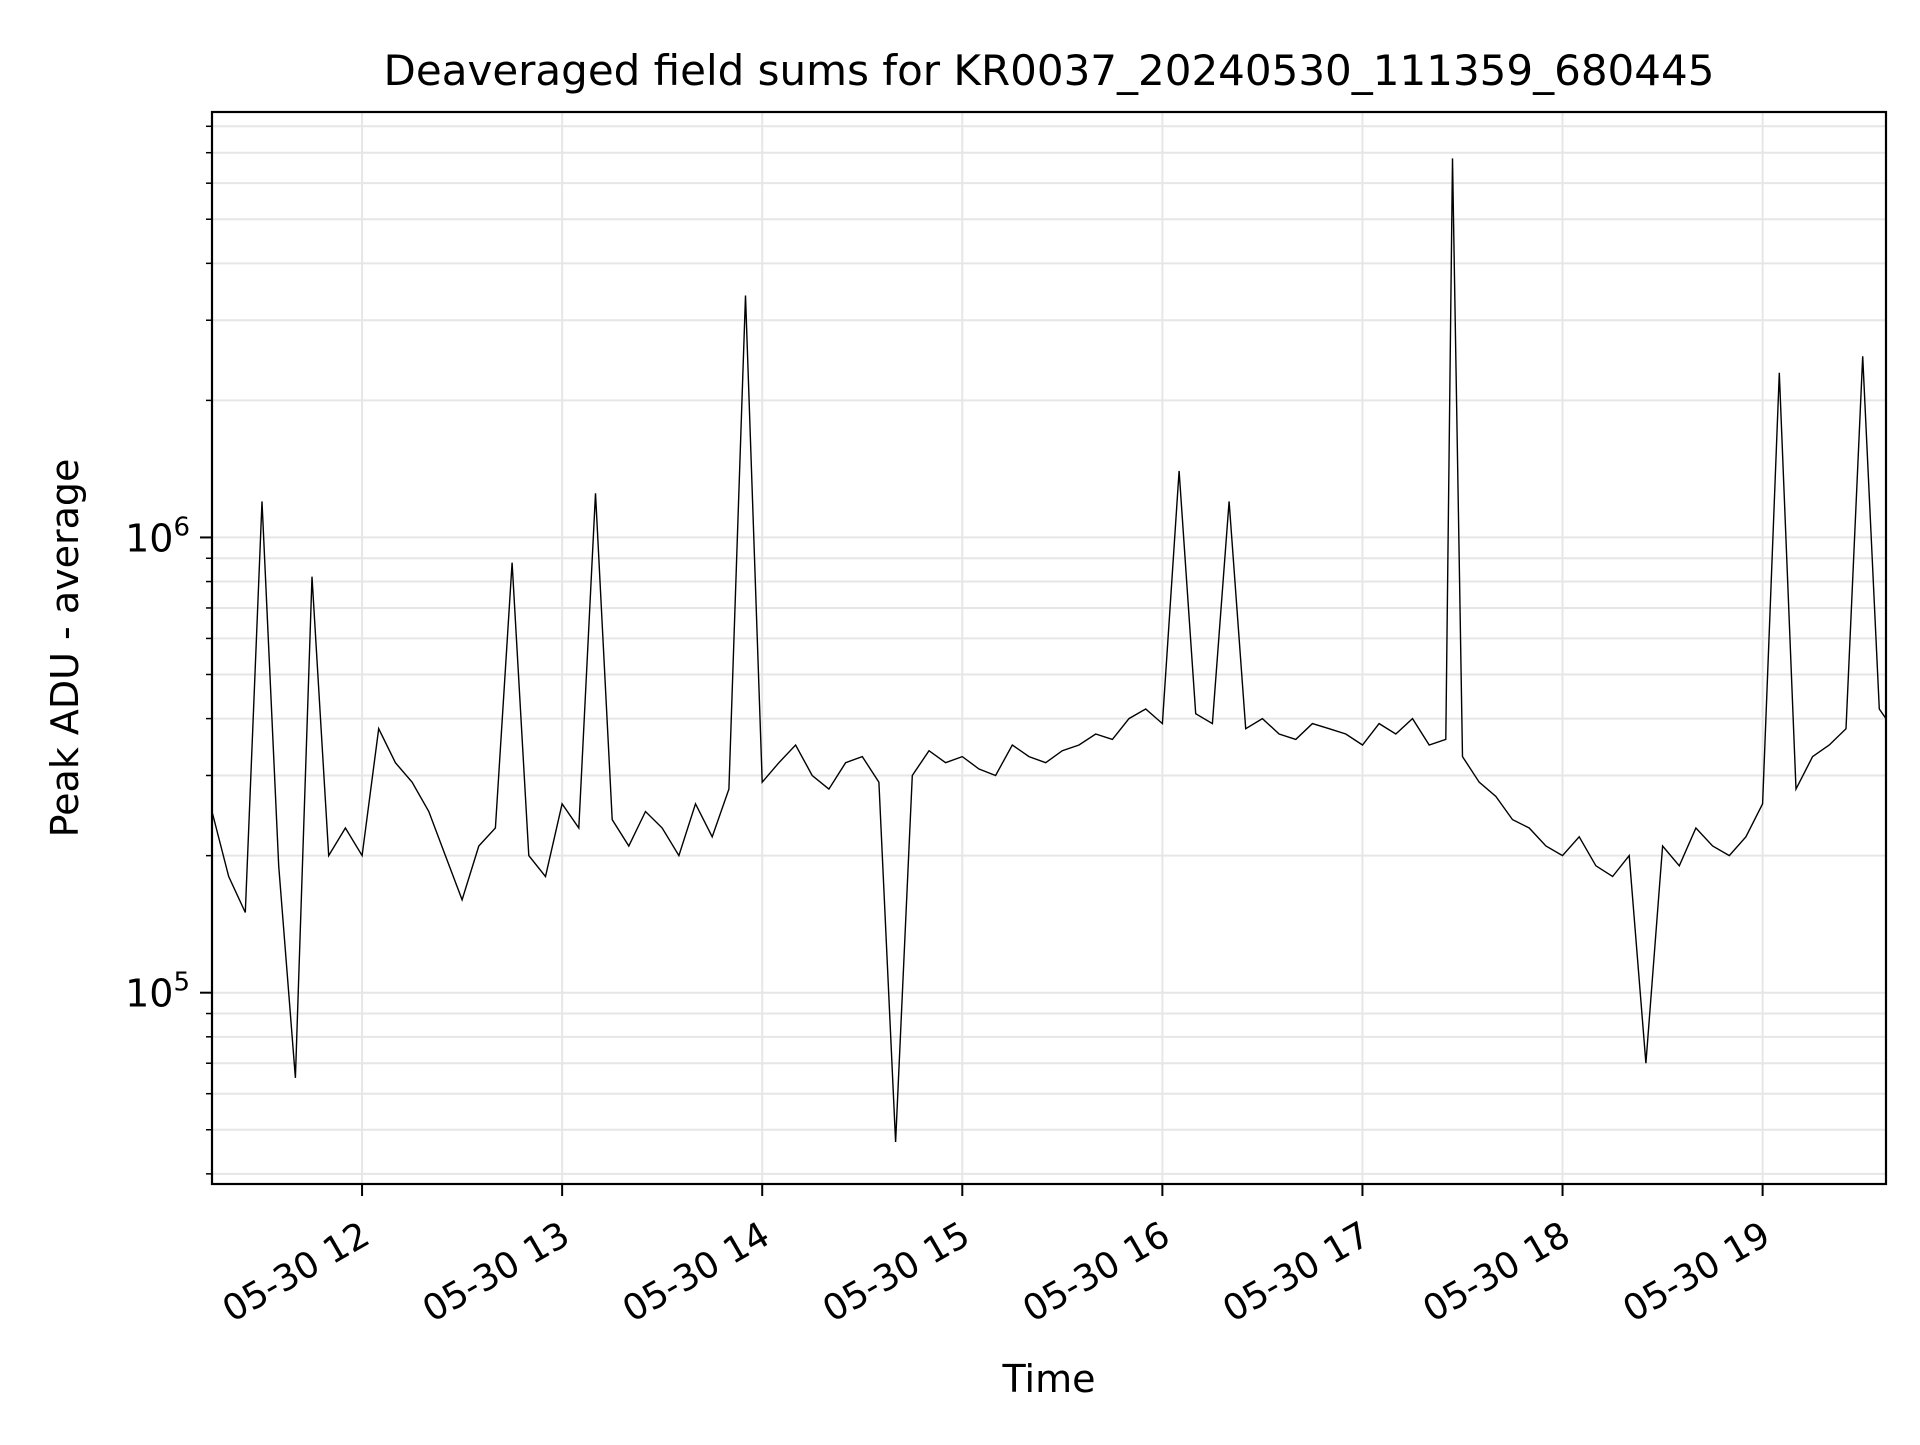  What do you see at coordinates (1049, 1379) in the screenshot?
I see `x-axis-label: Time` at bounding box center [1049, 1379].